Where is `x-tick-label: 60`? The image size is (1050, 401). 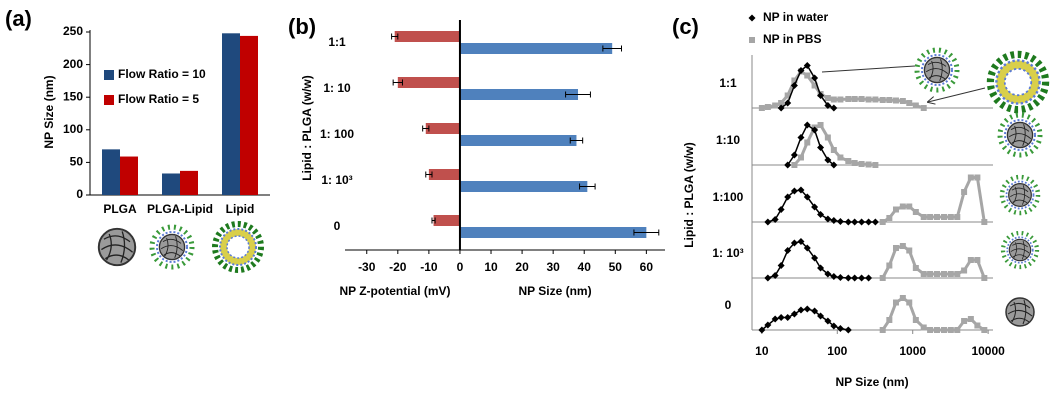
x-tick-label: 60 is located at coordinates (647, 267).